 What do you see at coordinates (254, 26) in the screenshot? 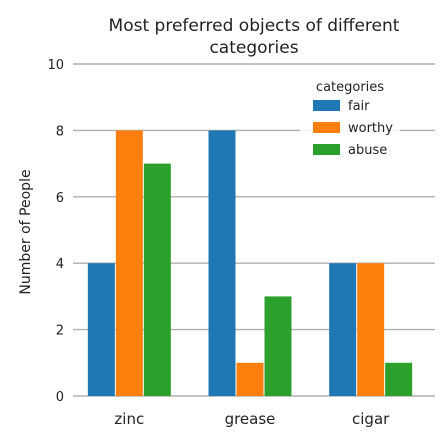
I see `chart-title-line-1: Most preferred objects of different` at bounding box center [254, 26].